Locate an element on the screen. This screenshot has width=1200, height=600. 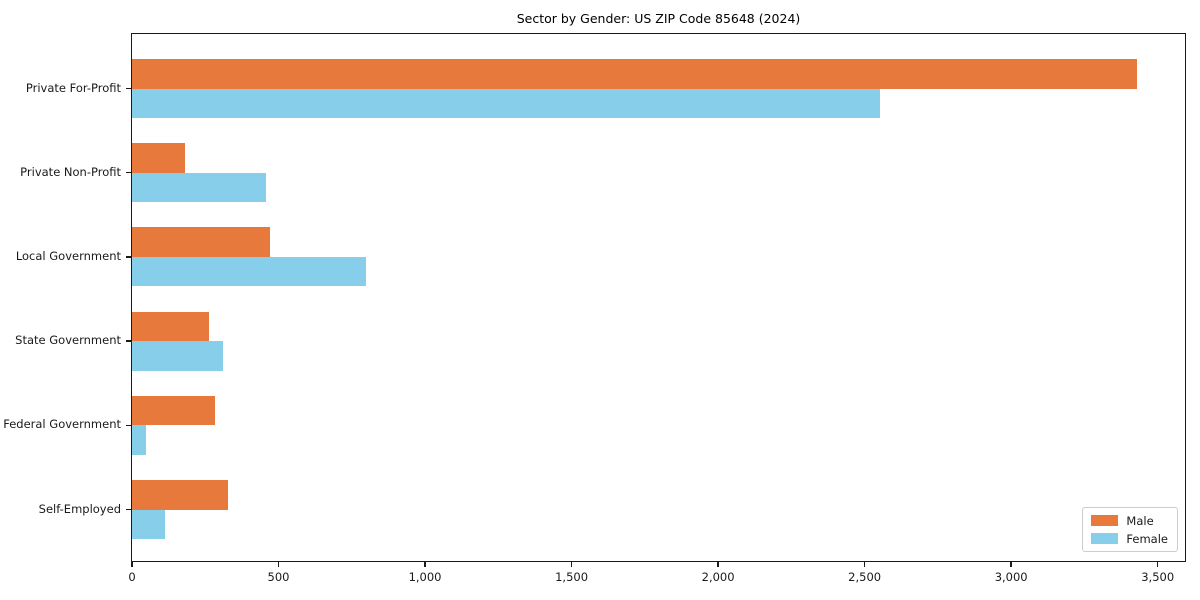
x-tick-label: 0 is located at coordinates (132, 577).